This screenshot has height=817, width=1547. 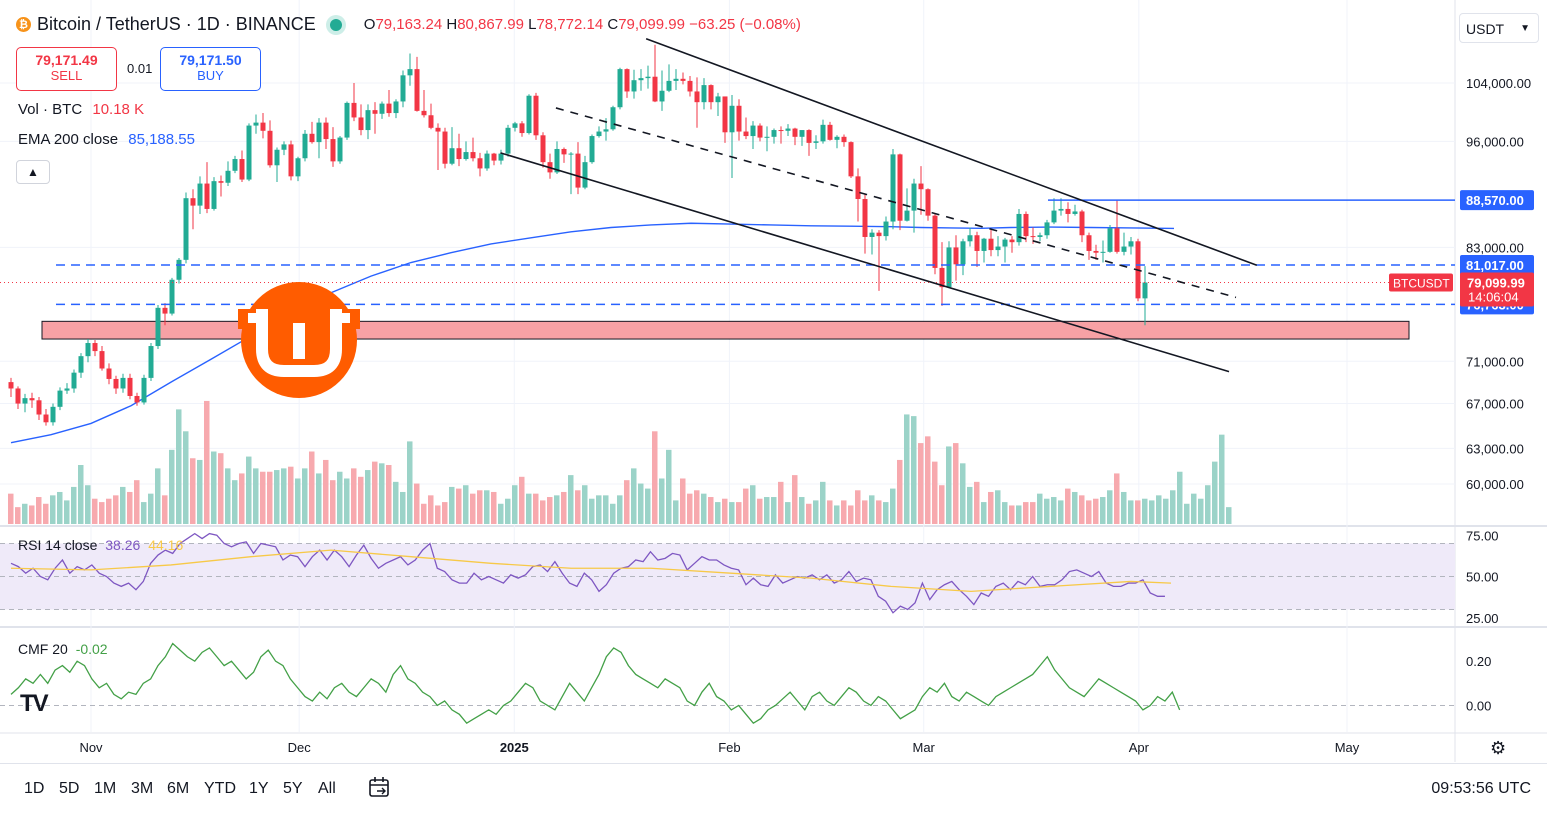 I want to click on level-upper-price-tag-text: 81,017.00, so click(x=1495, y=265).